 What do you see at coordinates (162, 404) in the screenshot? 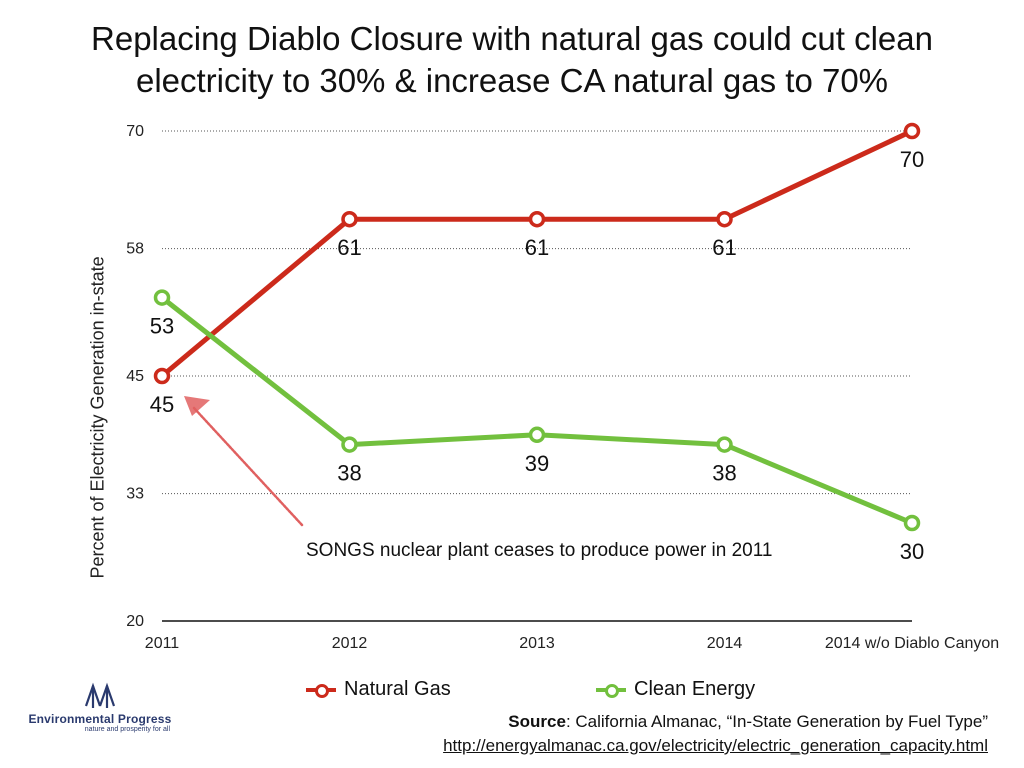
I see `data-label: 45` at bounding box center [162, 404].